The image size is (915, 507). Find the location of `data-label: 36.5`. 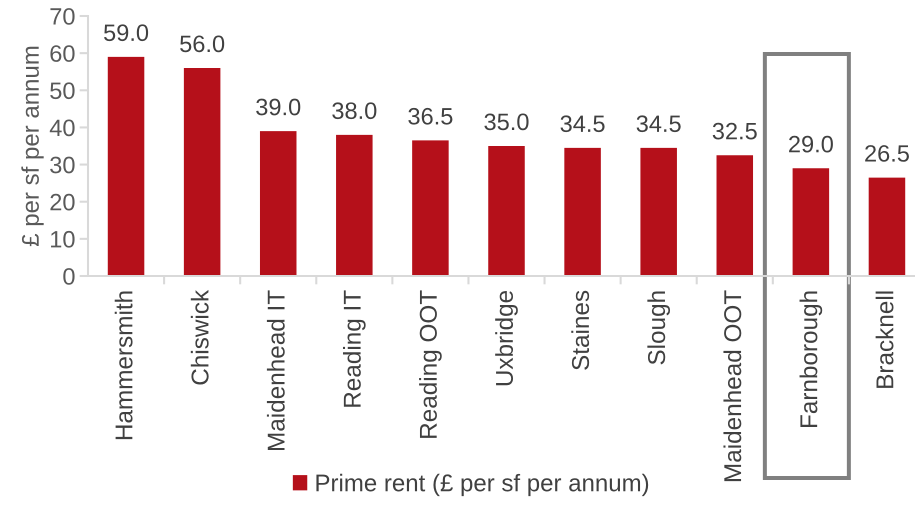

data-label: 36.5 is located at coordinates (430, 116).